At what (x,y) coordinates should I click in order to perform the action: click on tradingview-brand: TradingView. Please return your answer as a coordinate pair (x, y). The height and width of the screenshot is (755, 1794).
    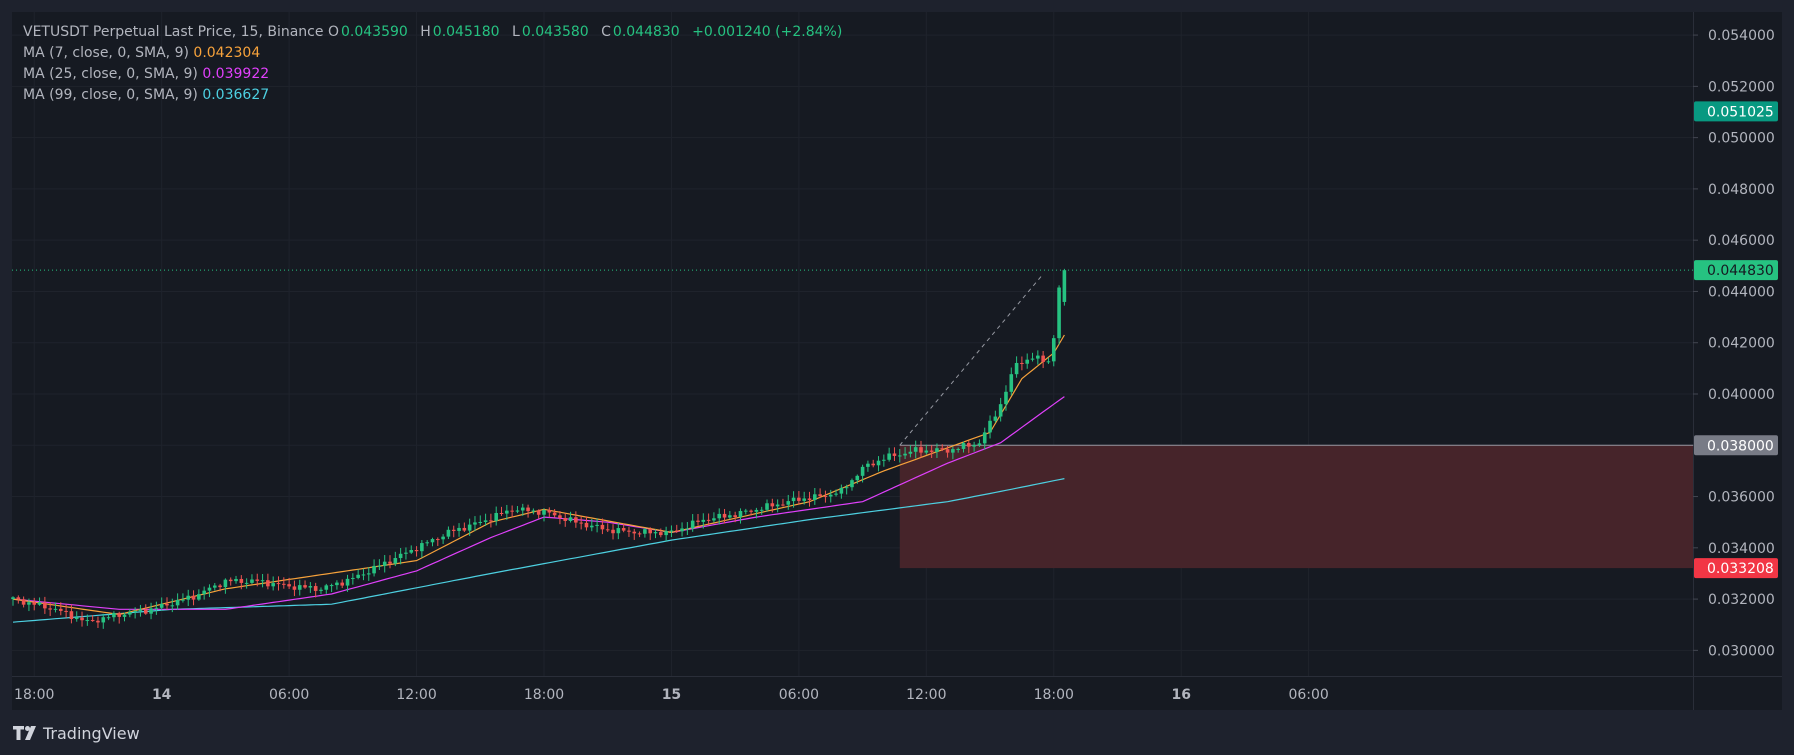
    Looking at the image, I should click on (76, 733).